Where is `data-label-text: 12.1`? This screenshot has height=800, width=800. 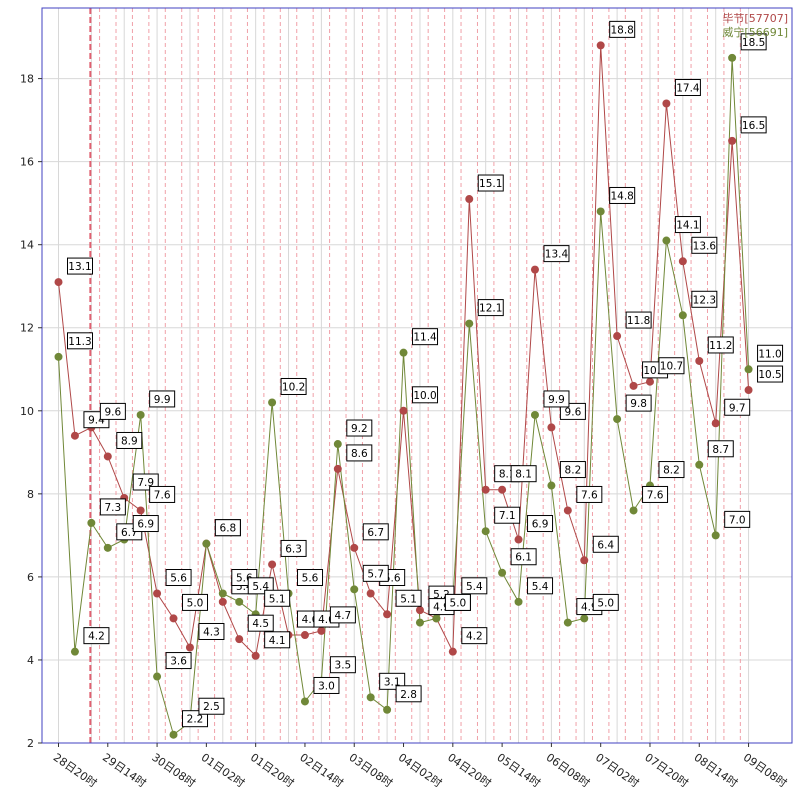 data-label-text: 12.1 is located at coordinates (490, 309).